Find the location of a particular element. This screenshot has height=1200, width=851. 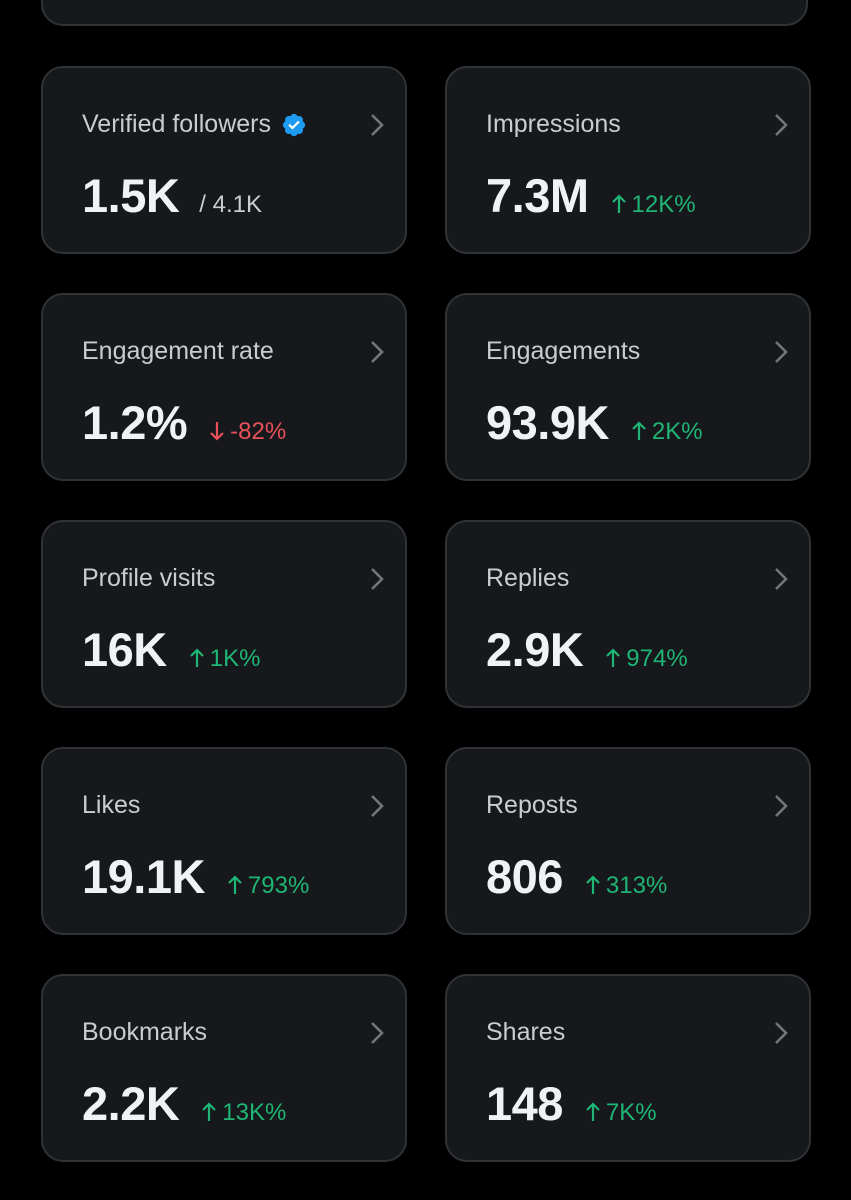

metric-delta-value: 13K% is located at coordinates (254, 1112).